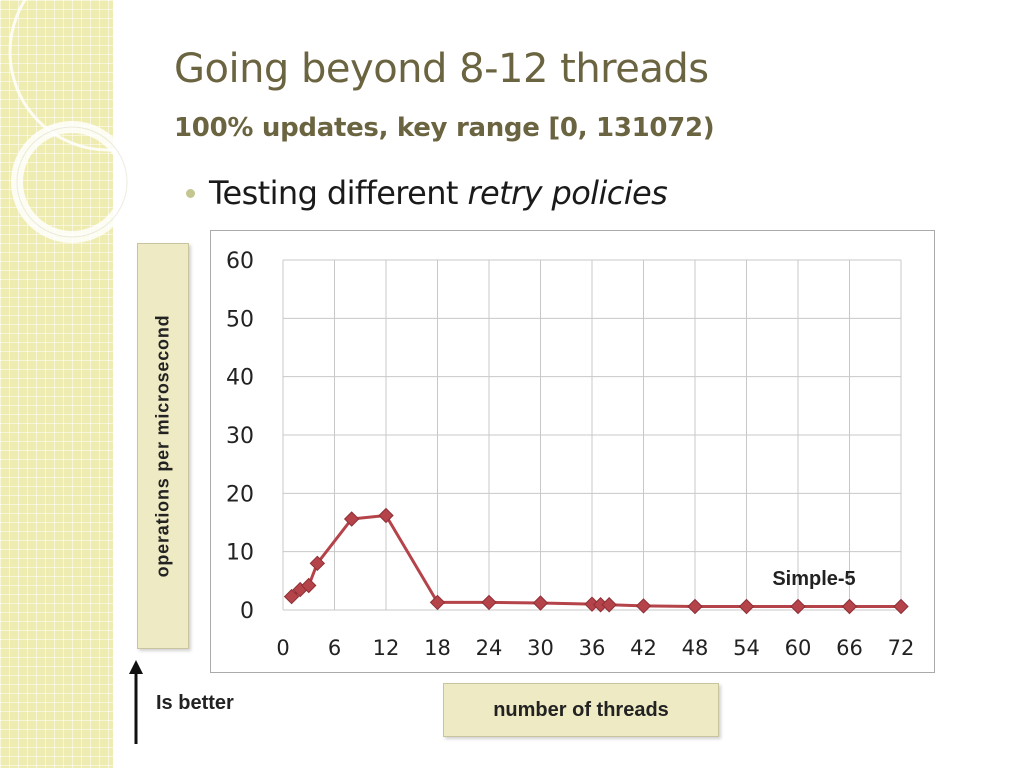 Image resolution: width=1024 pixels, height=768 pixels. I want to click on bullet-text: Testing different retry policies, so click(438, 193).